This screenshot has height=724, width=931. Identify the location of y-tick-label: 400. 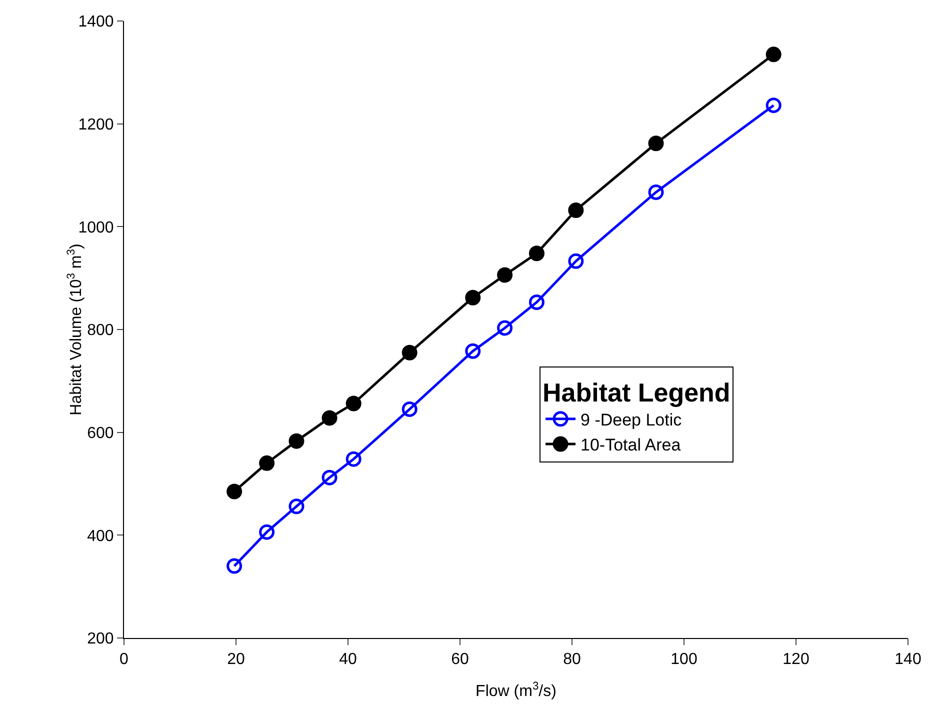
(100, 536).